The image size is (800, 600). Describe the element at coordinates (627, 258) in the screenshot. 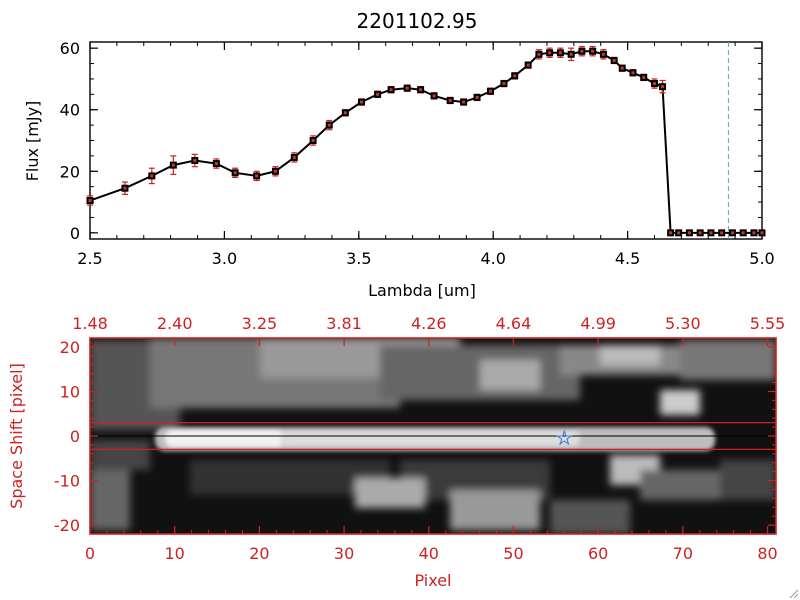

I see `x-tick-label: 4.5` at that location.